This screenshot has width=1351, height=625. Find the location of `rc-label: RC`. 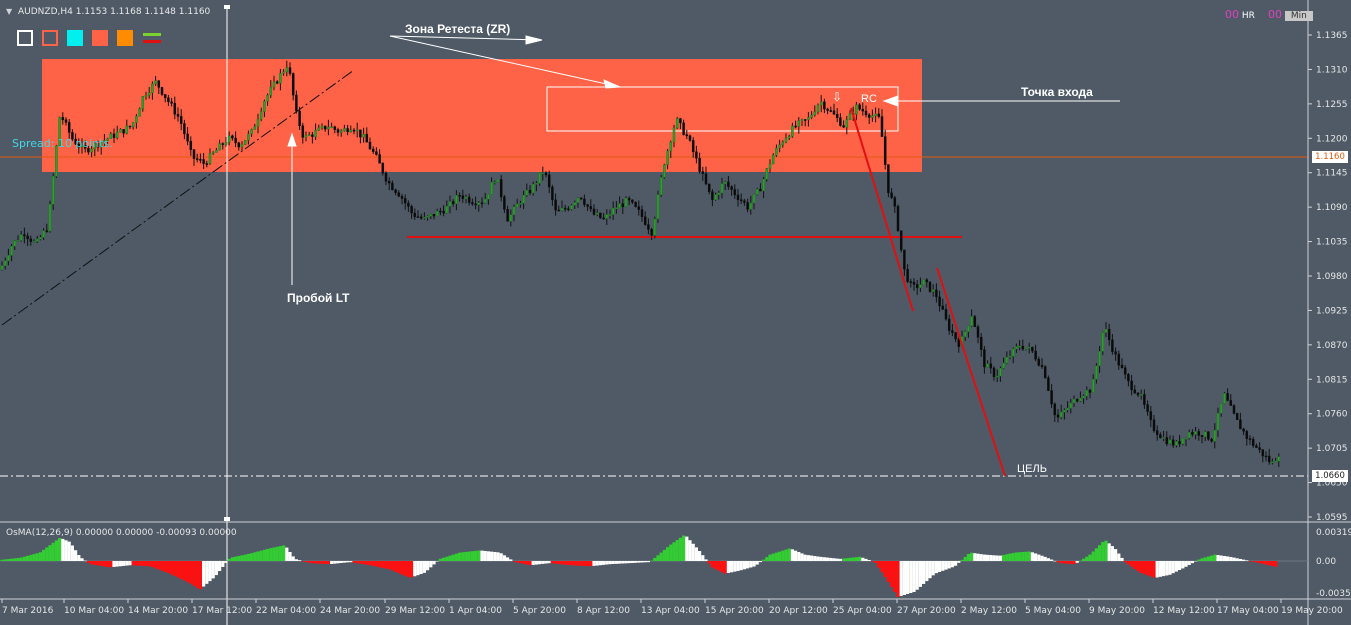

rc-label: RC is located at coordinates (869, 99).